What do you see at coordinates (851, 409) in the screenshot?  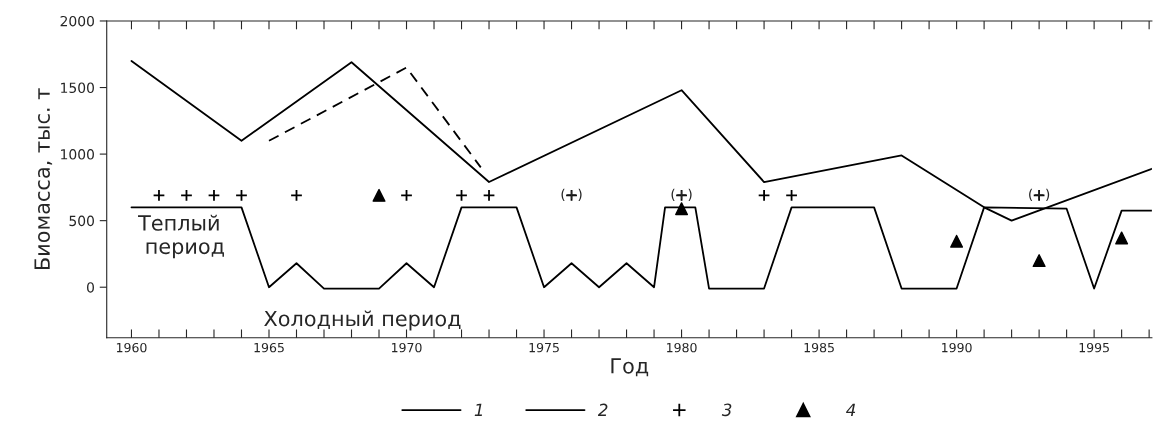 I see `legend-label: 4` at bounding box center [851, 409].